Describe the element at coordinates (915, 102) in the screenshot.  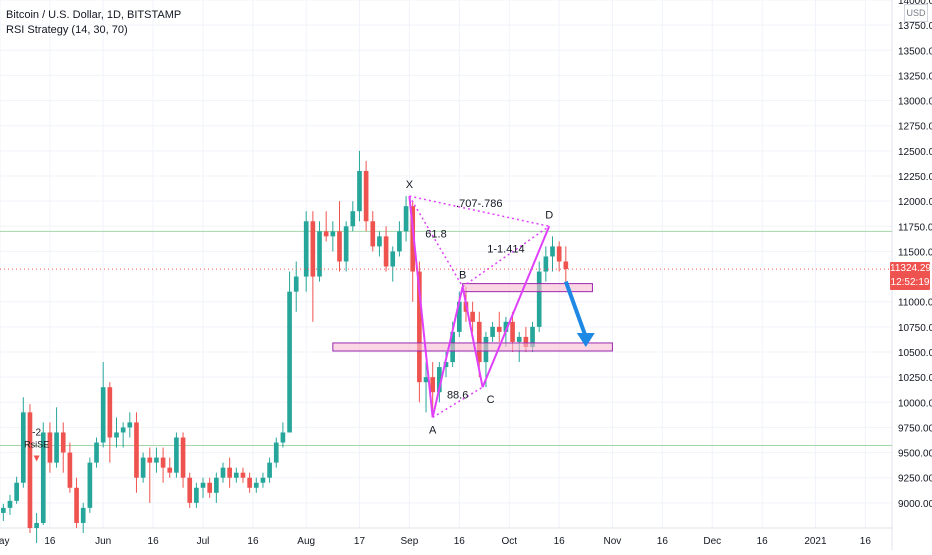
I see `y-tick-label: 13000.00` at that location.